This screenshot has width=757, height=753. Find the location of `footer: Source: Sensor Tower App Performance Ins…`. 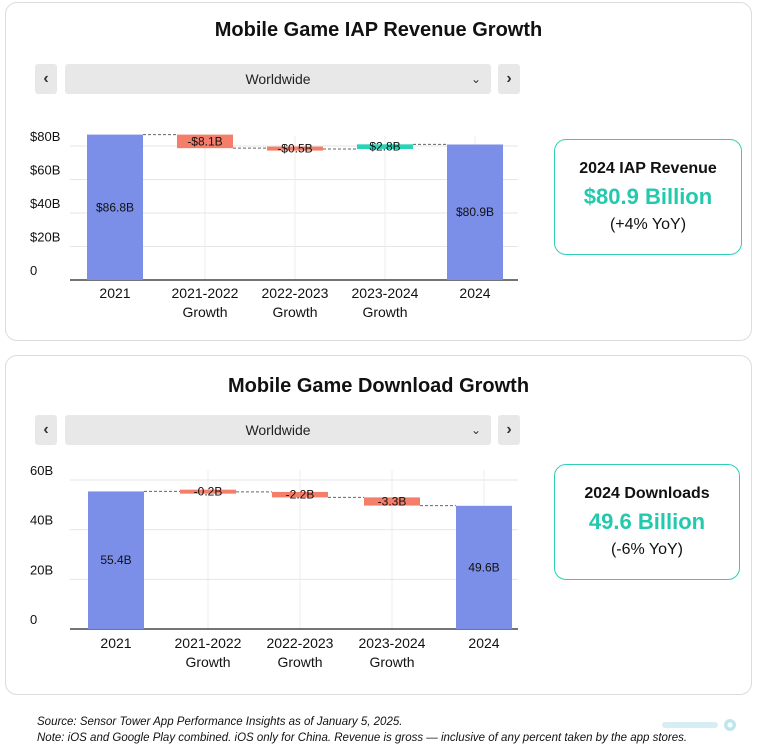

footer: Source: Sensor Tower App Performance Ins… is located at coordinates (362, 730).